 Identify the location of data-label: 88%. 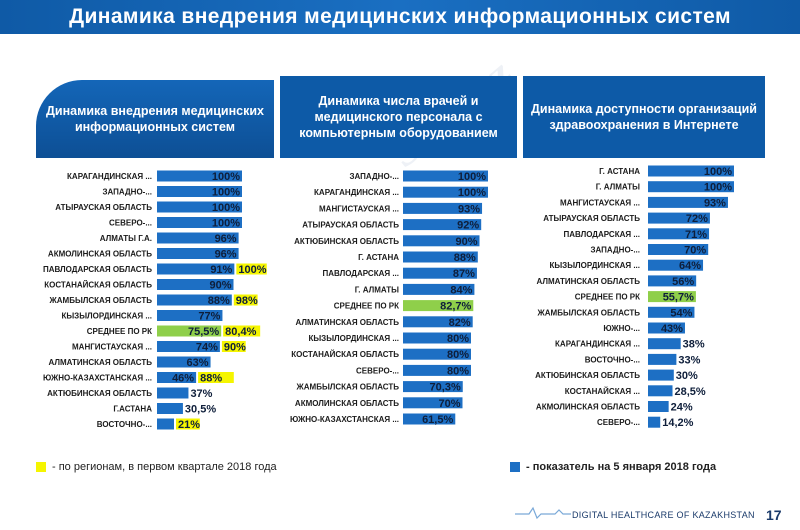
(219, 301).